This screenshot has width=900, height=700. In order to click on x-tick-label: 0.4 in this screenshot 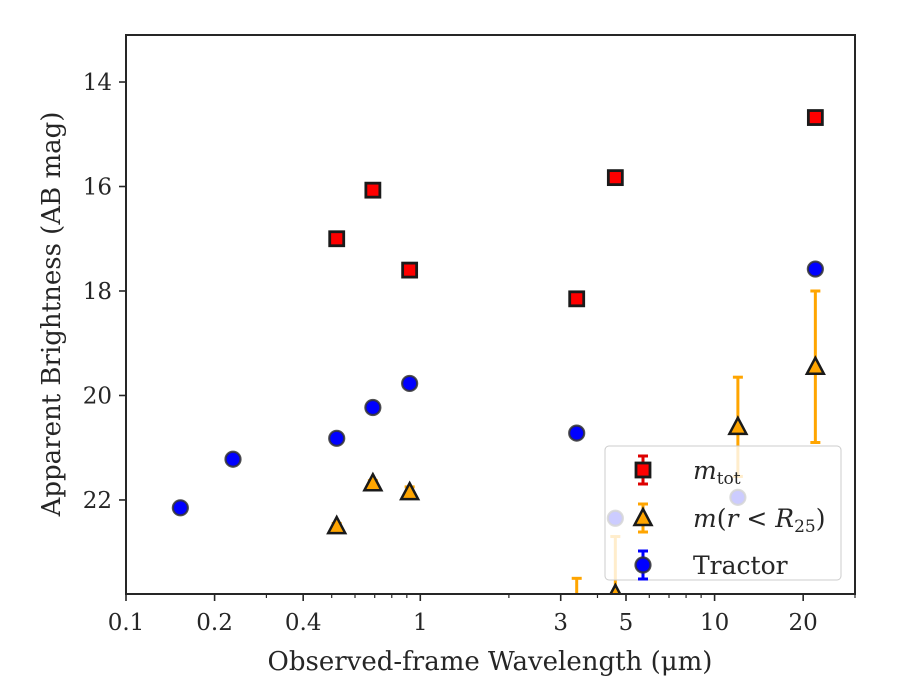, I will do `click(303, 623)`.